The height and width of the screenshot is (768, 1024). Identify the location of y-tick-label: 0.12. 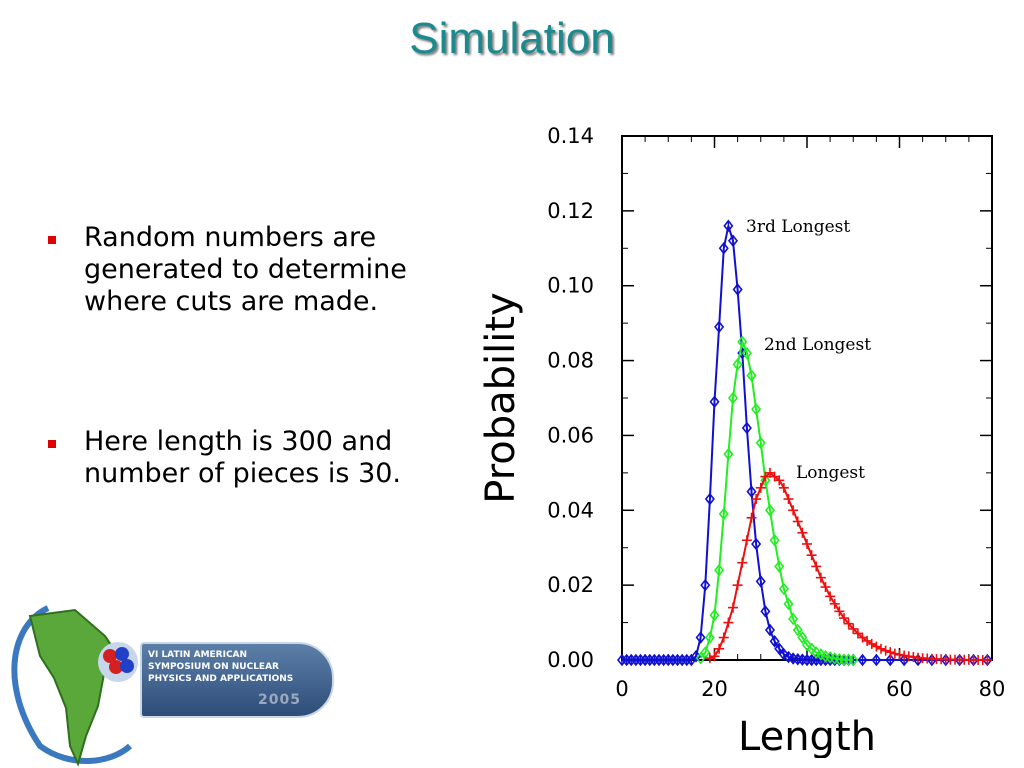
(570, 211).